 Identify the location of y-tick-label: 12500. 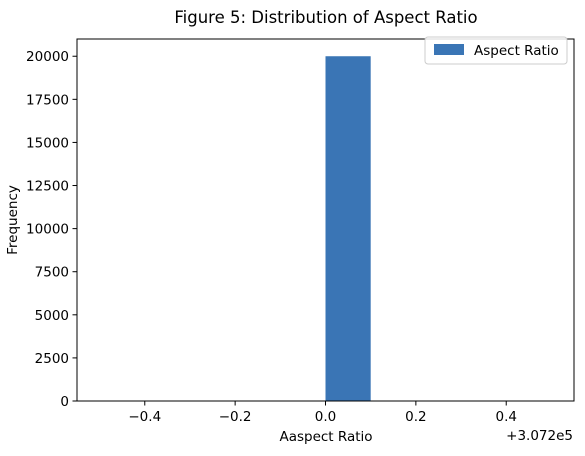
(47, 187).